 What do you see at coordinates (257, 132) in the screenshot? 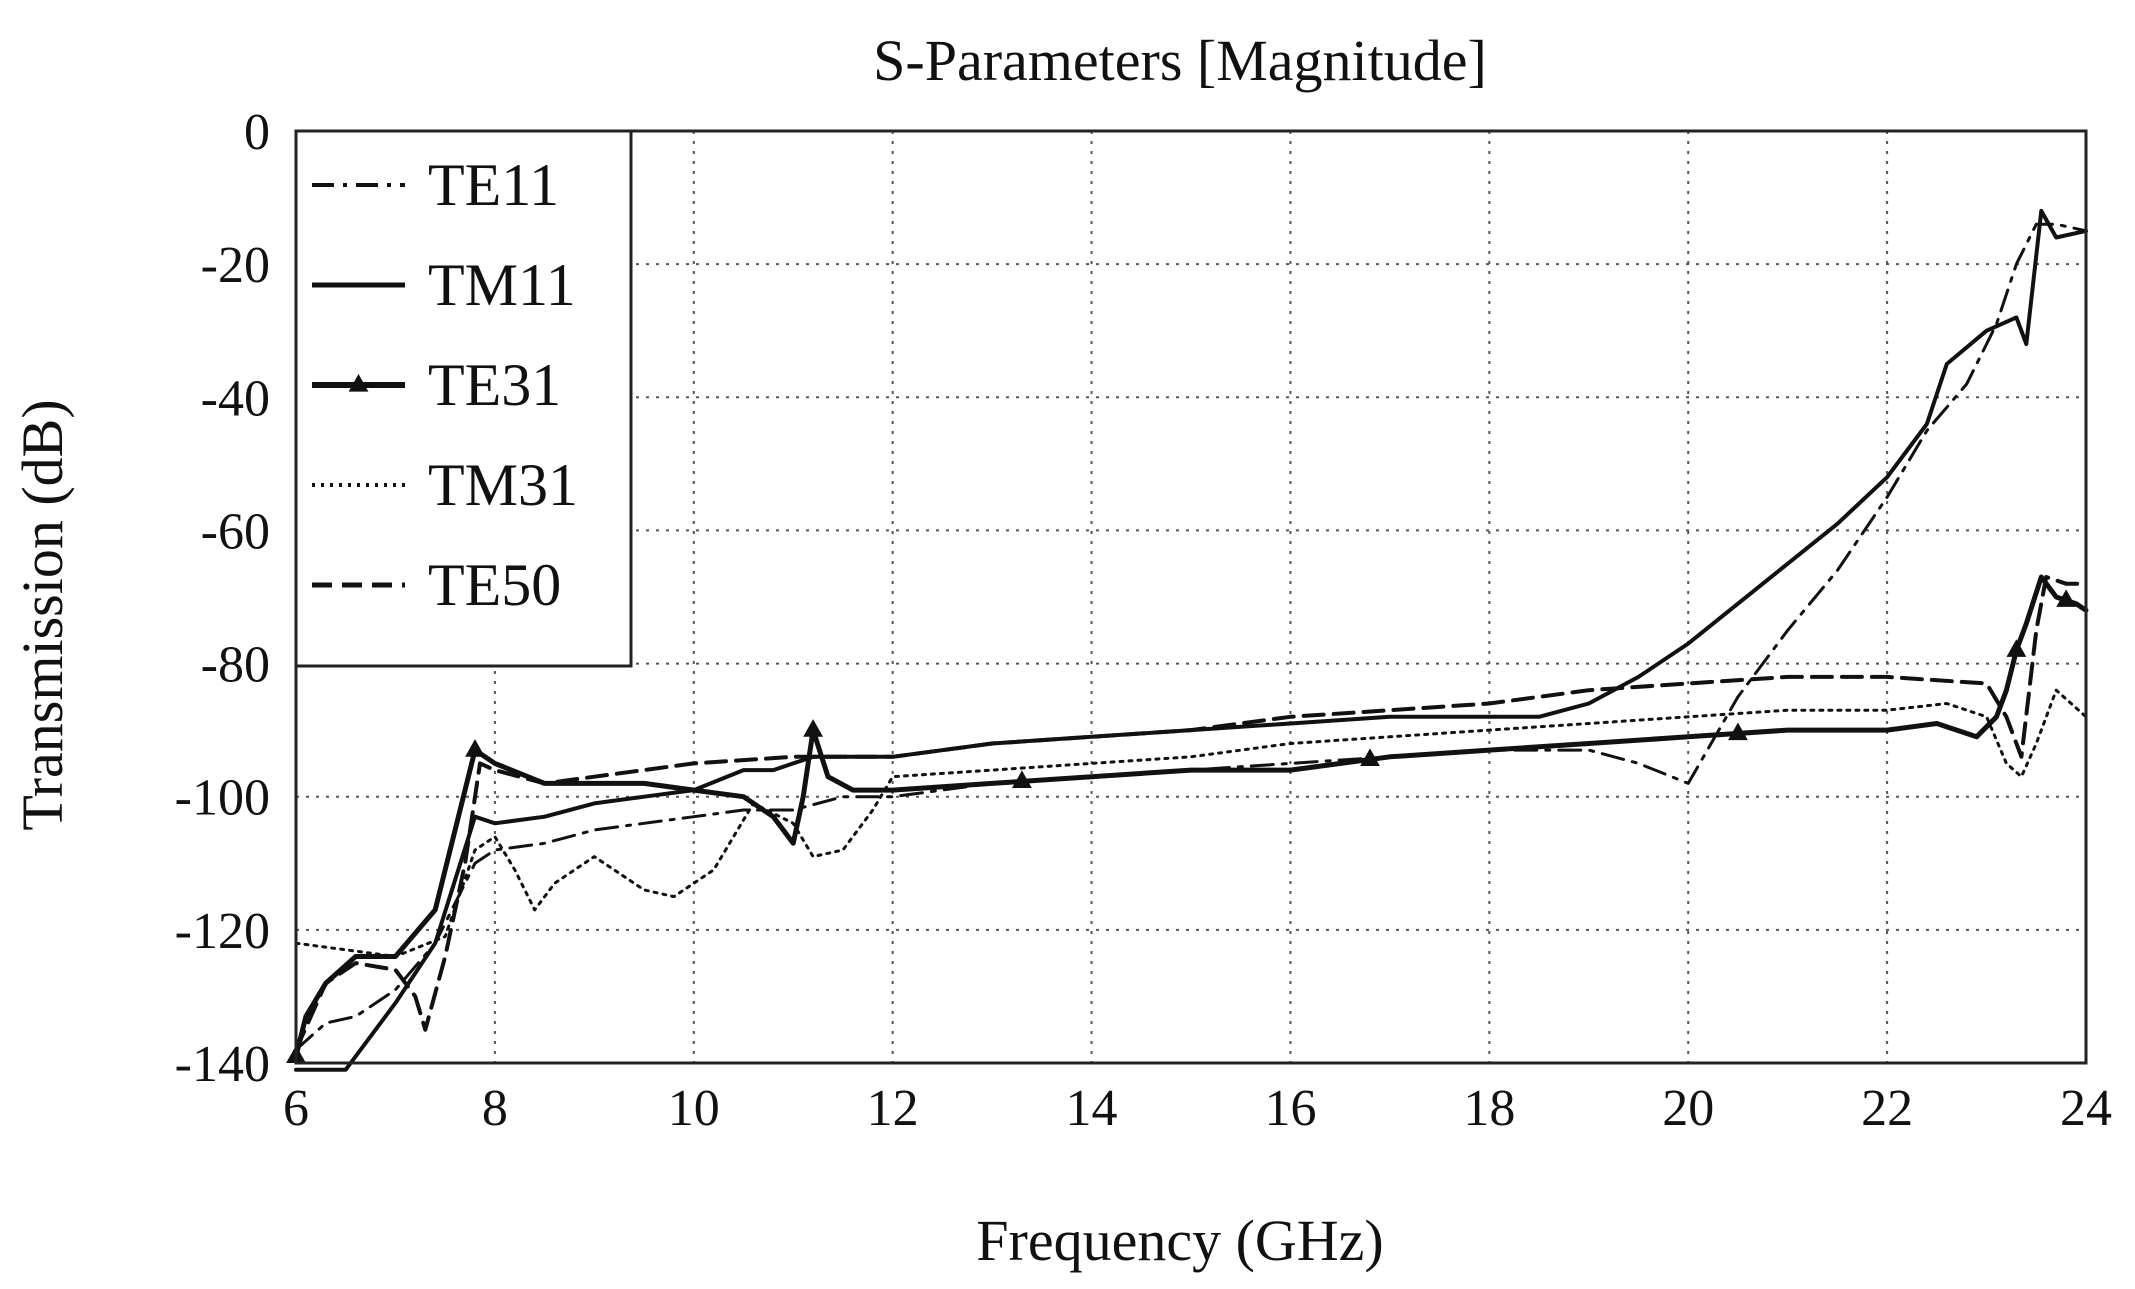
I see `y-tick-label: 0` at bounding box center [257, 132].